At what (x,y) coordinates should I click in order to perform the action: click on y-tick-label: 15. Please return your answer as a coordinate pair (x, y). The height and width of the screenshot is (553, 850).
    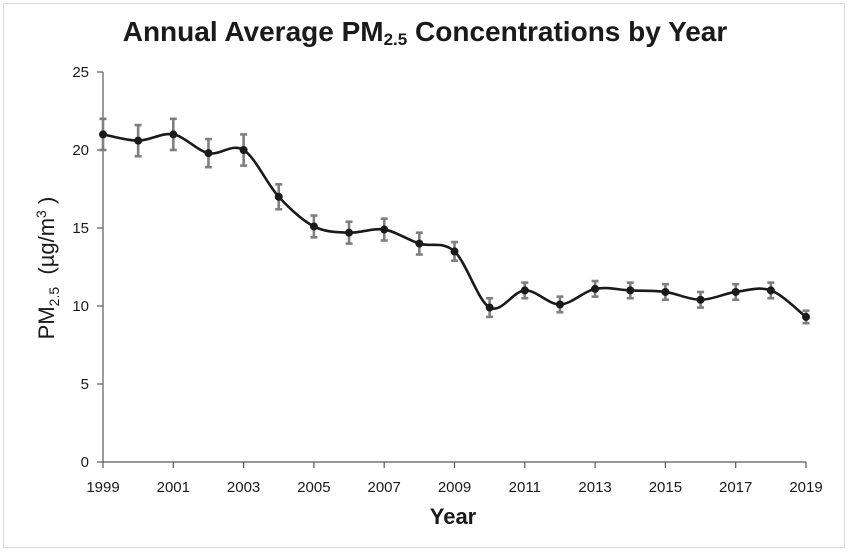
    Looking at the image, I should click on (80, 228).